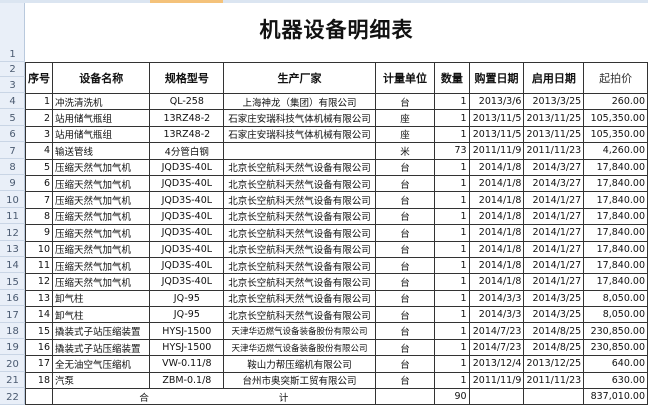 The width and height of the screenshot is (648, 405). I want to click on purchase-date-cell: 2013/11/5, so click(496, 134).